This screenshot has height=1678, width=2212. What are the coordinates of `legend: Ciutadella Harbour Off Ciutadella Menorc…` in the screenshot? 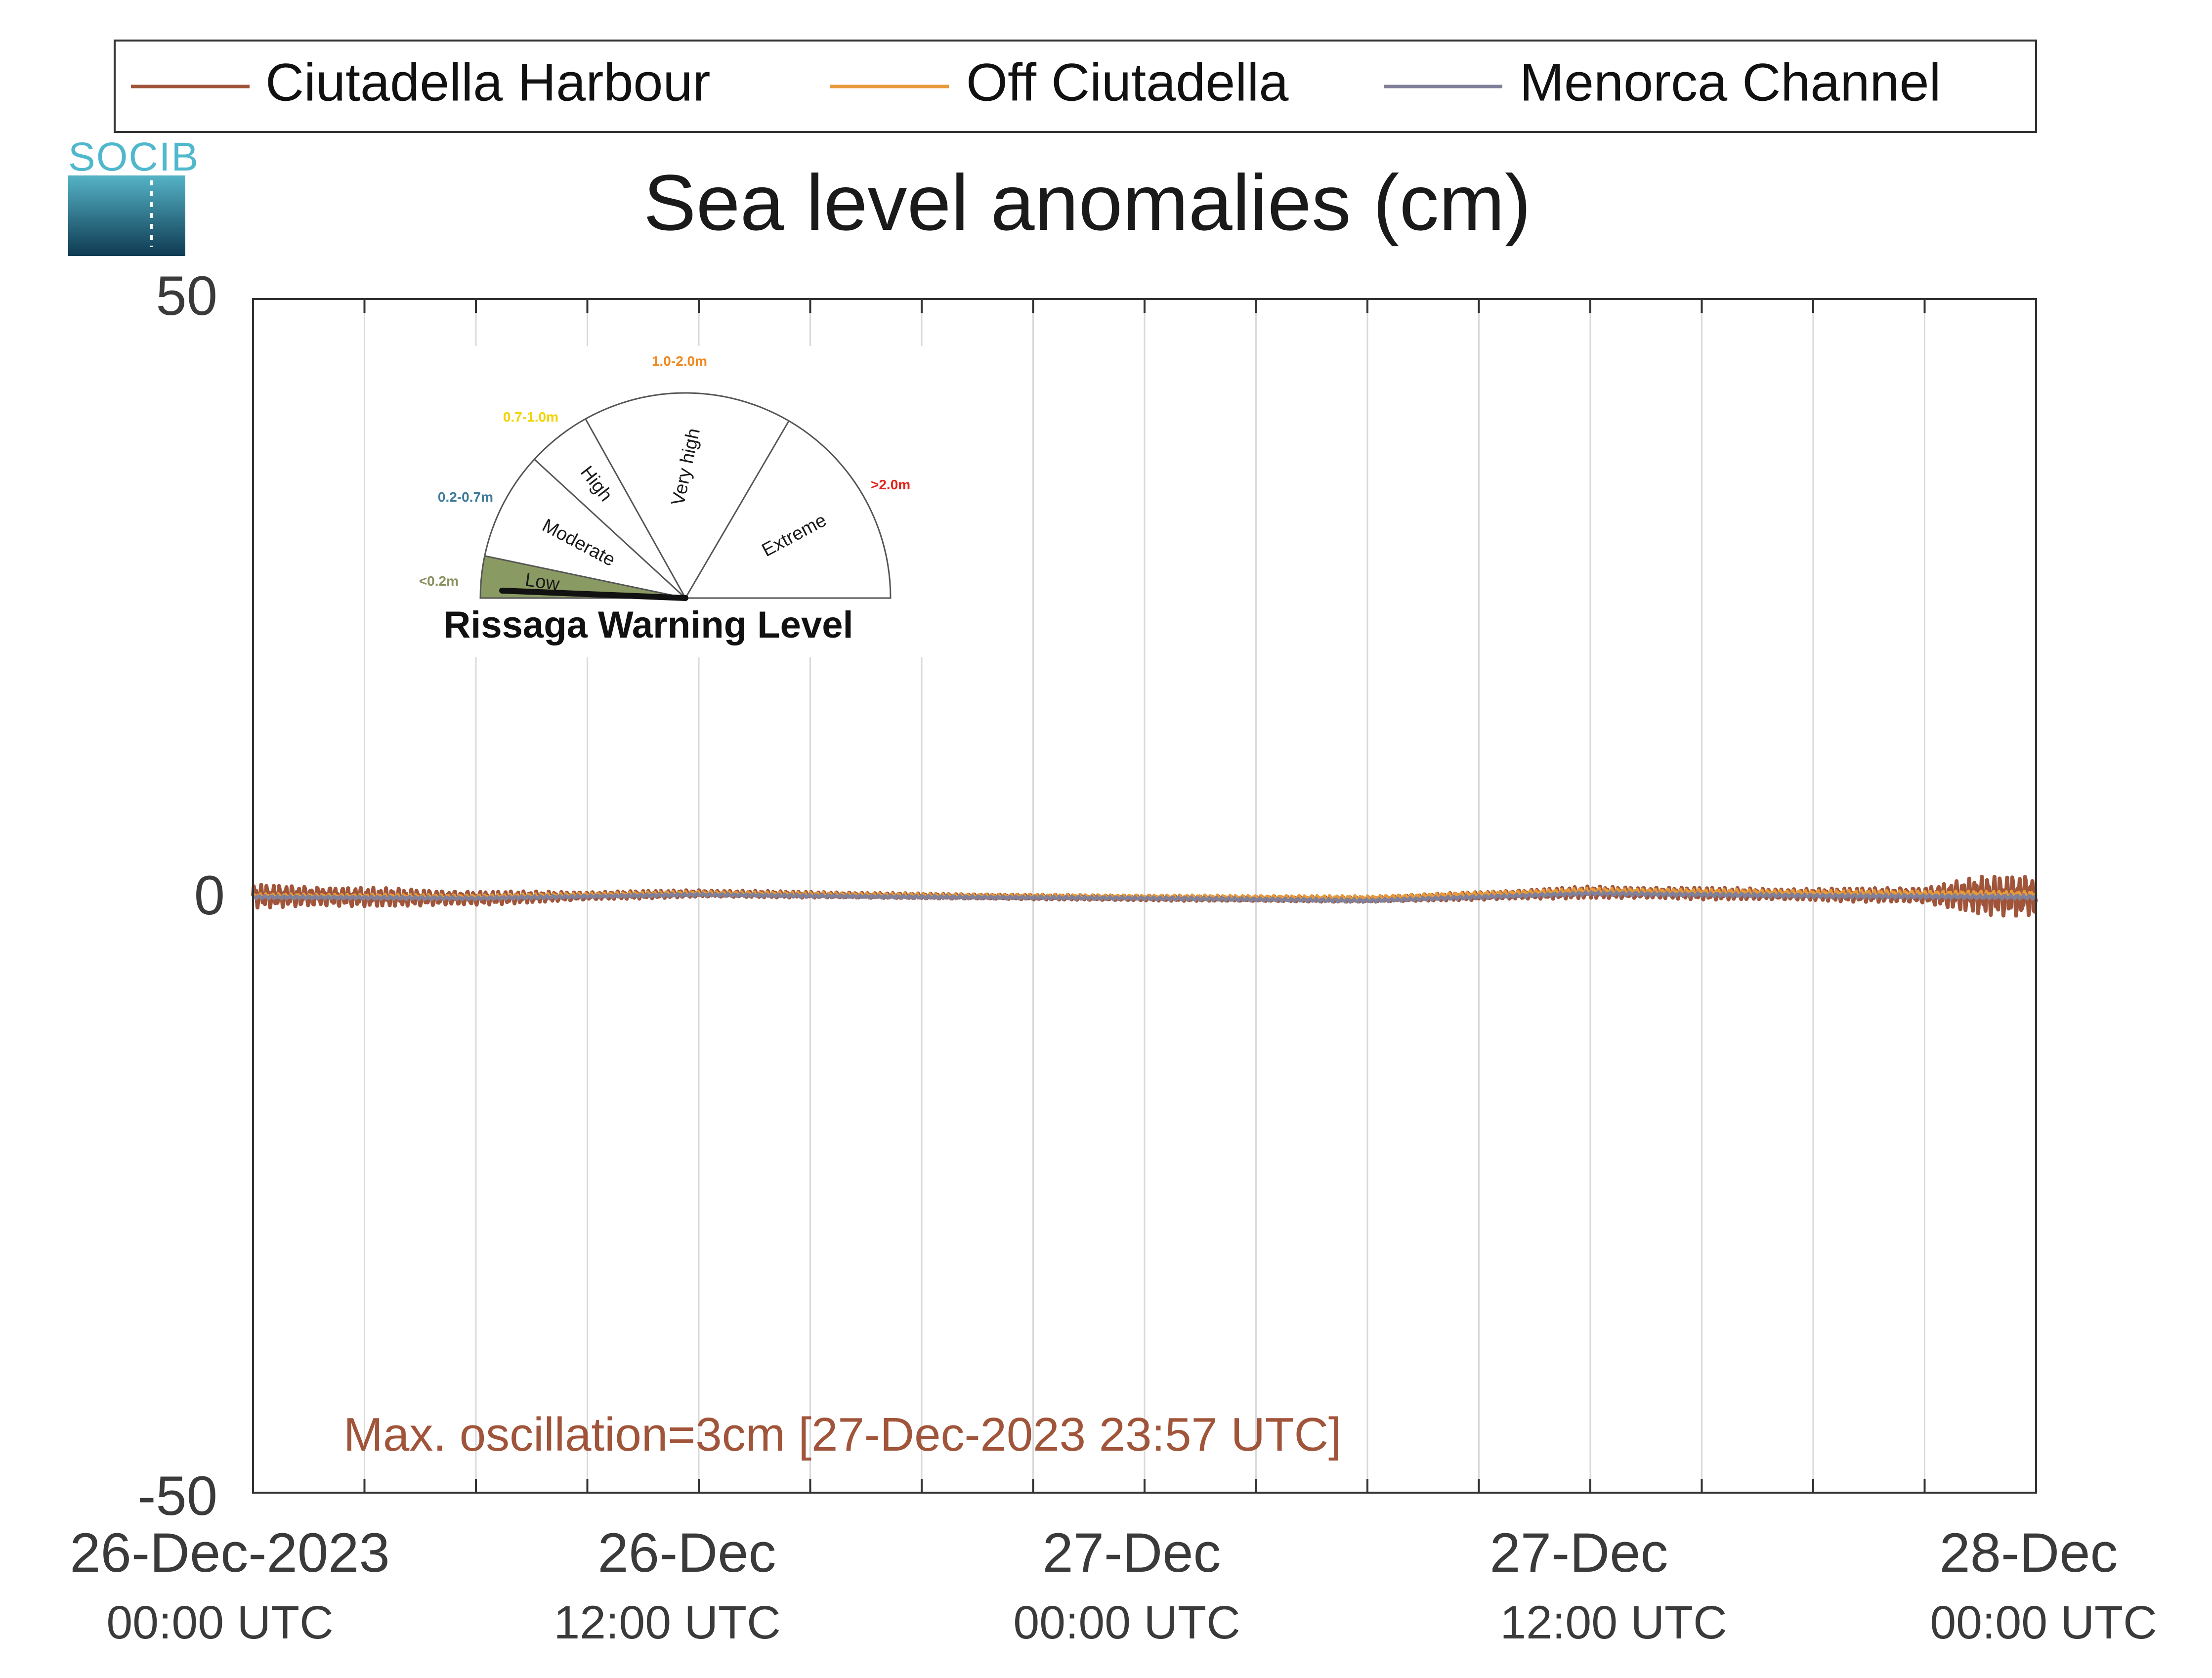 It's located at (1075, 86).